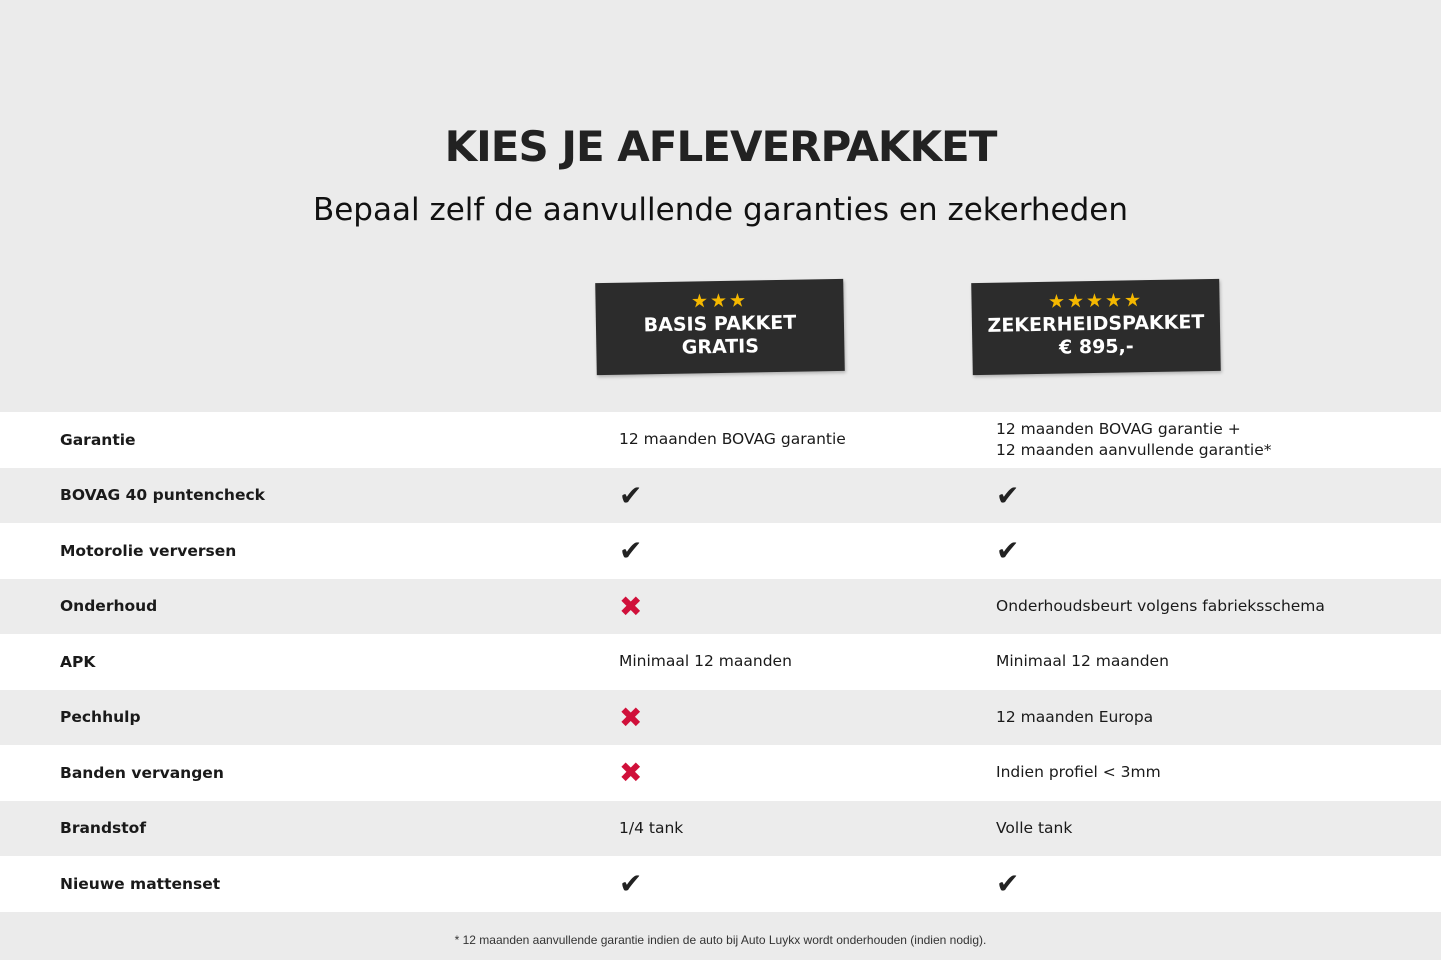 This screenshot has width=1441, height=960. I want to click on cell-basis: 1/4 tank, so click(651, 827).